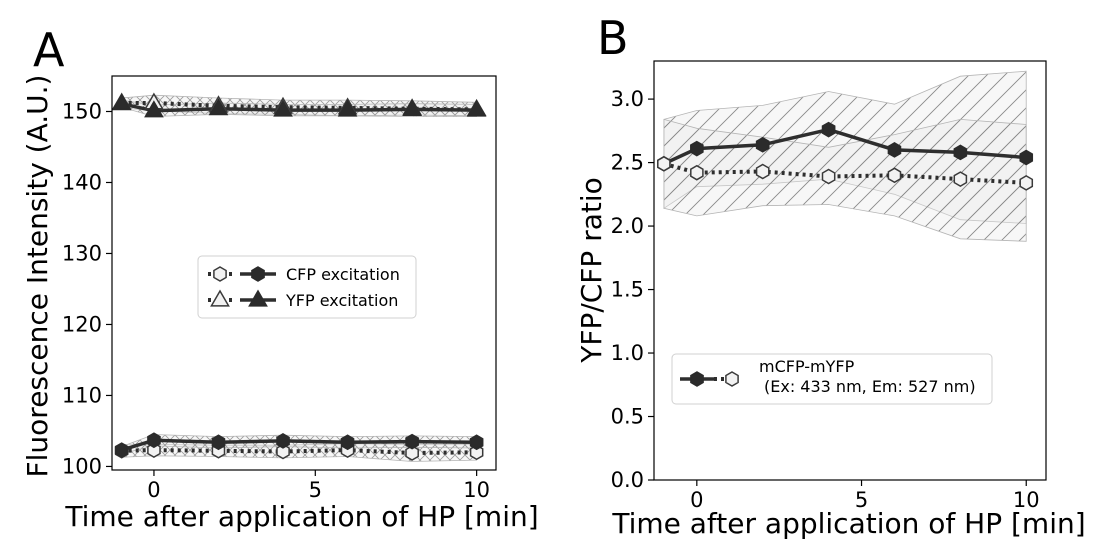  I want to click on panel-b-bands, so click(845, 156).